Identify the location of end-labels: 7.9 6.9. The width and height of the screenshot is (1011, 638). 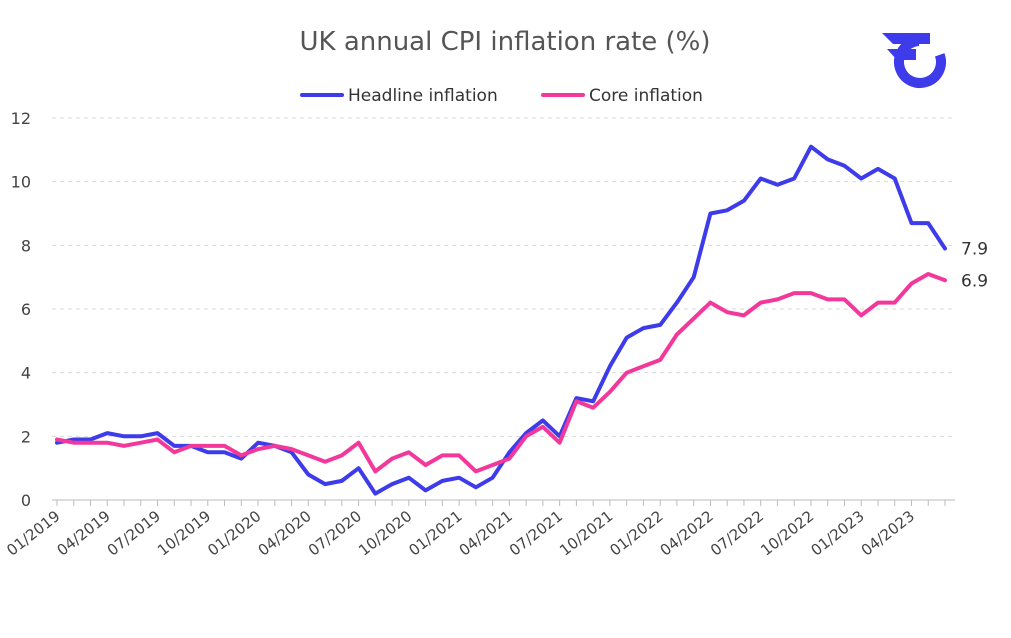
(974, 266).